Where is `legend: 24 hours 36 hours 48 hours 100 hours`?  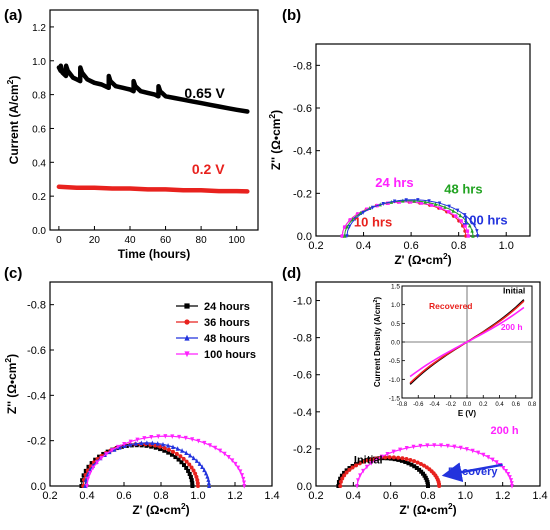 legend: 24 hours 36 hours 48 hours 100 hours is located at coordinates (216, 331).